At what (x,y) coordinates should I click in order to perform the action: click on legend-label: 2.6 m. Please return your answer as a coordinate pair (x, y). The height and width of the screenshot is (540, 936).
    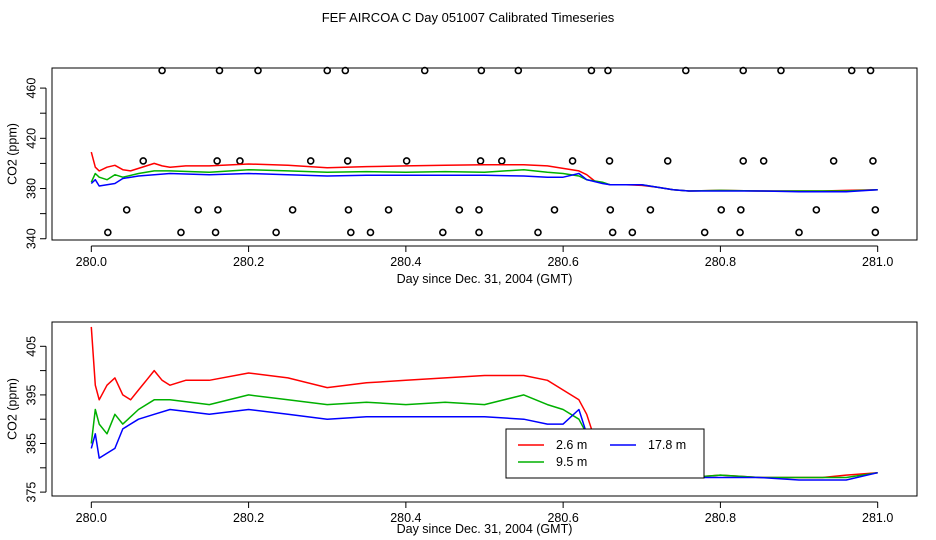
    Looking at the image, I should click on (571, 445).